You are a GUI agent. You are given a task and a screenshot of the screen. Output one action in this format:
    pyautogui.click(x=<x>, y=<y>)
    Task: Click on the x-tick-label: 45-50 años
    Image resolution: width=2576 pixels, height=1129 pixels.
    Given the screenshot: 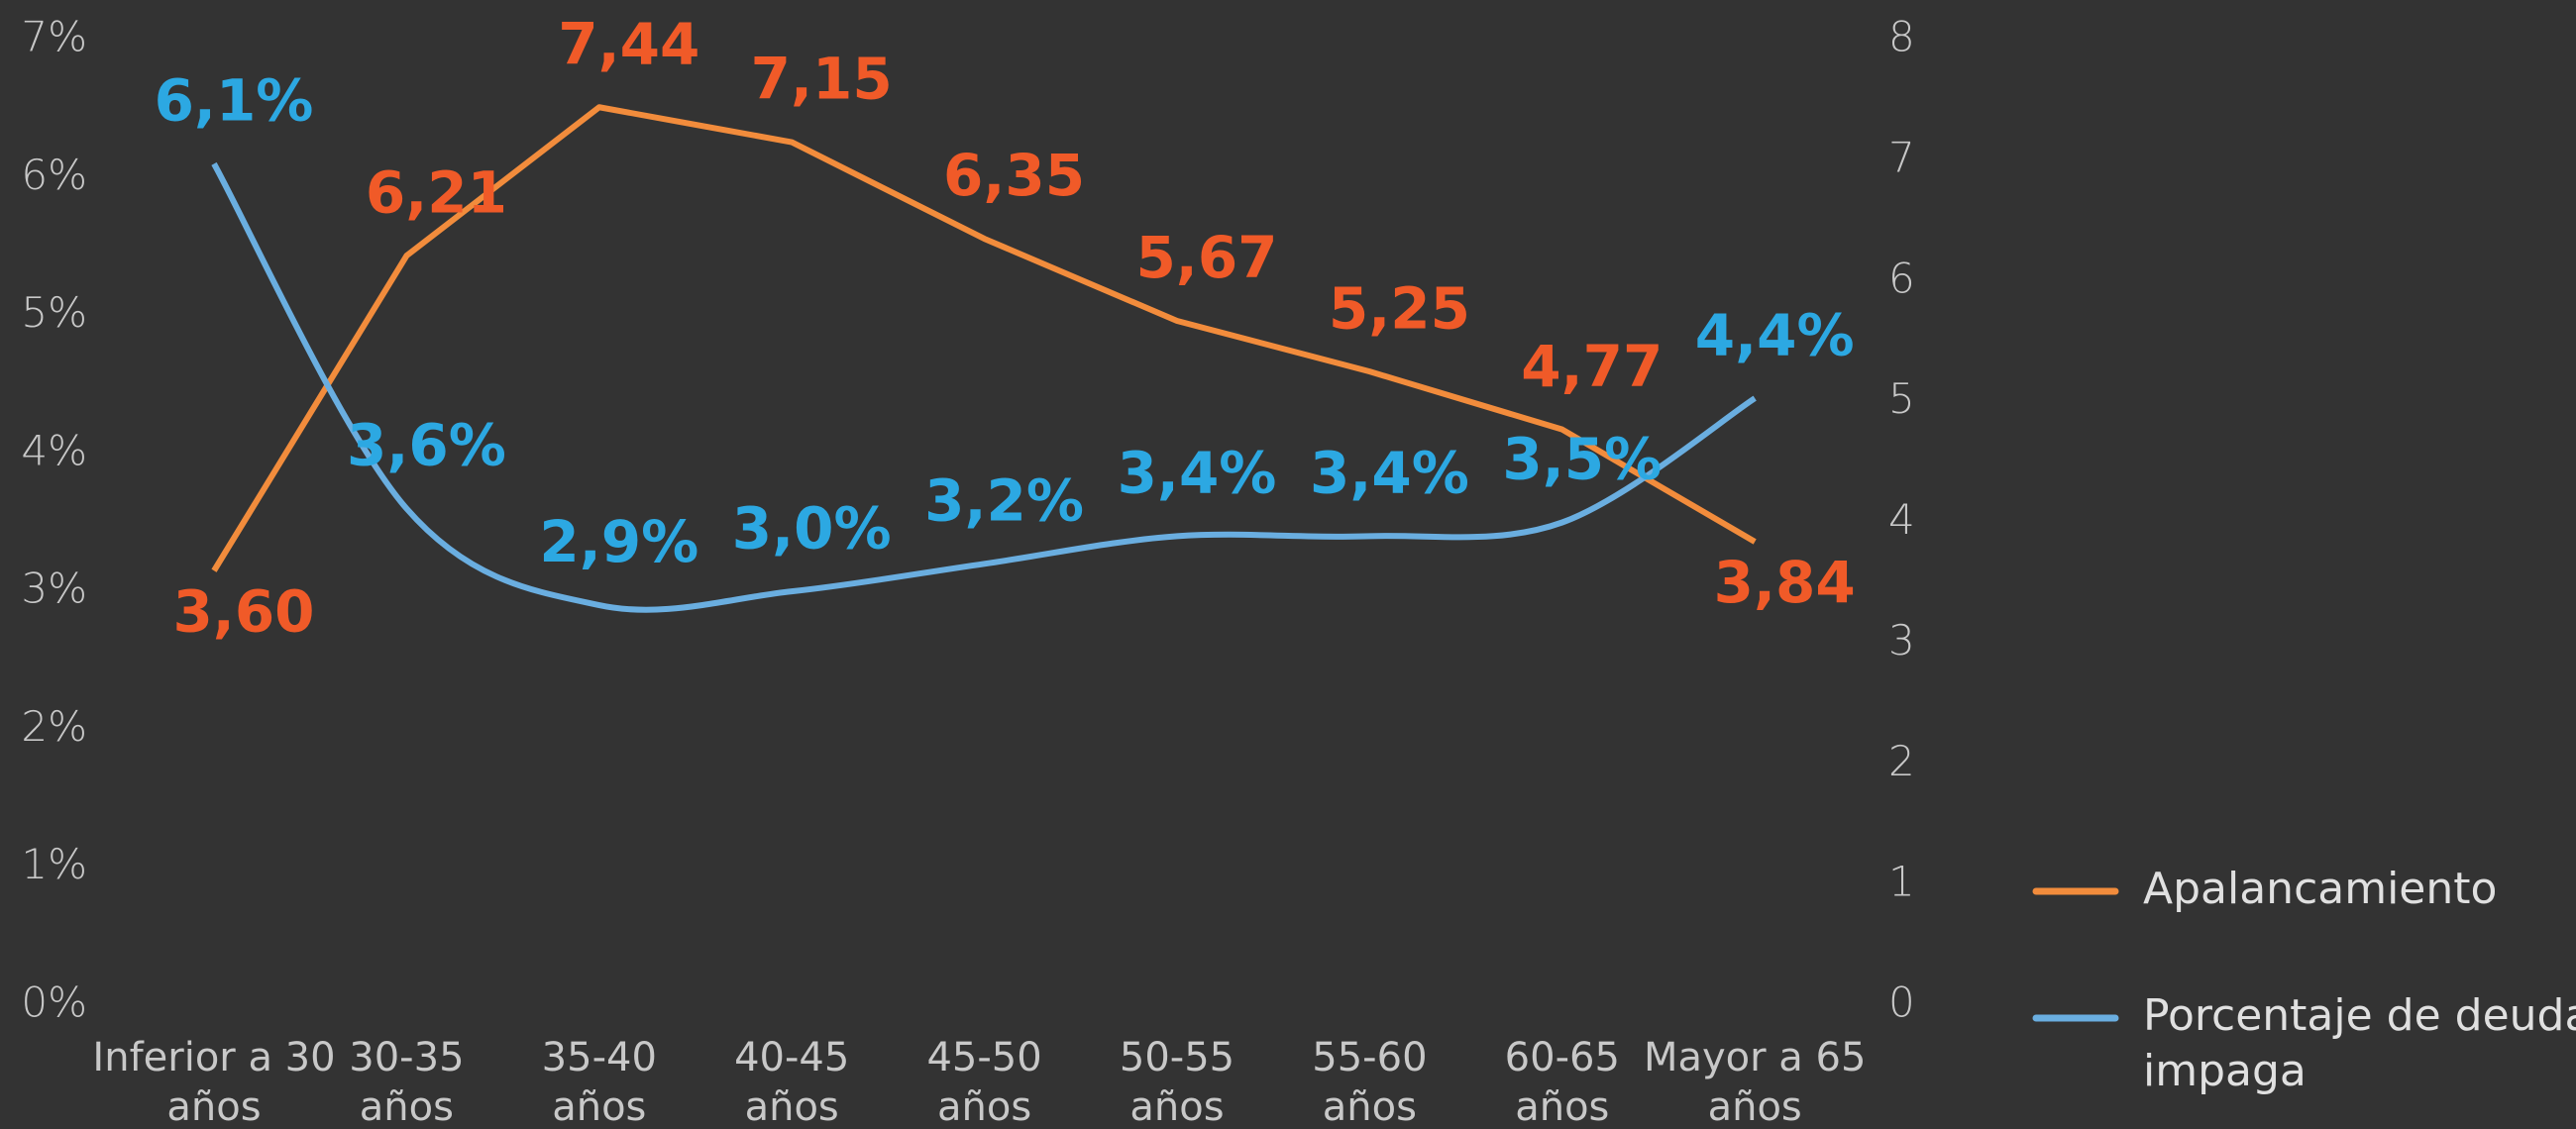 What is the action you would take?
    pyautogui.click(x=984, y=1082)
    